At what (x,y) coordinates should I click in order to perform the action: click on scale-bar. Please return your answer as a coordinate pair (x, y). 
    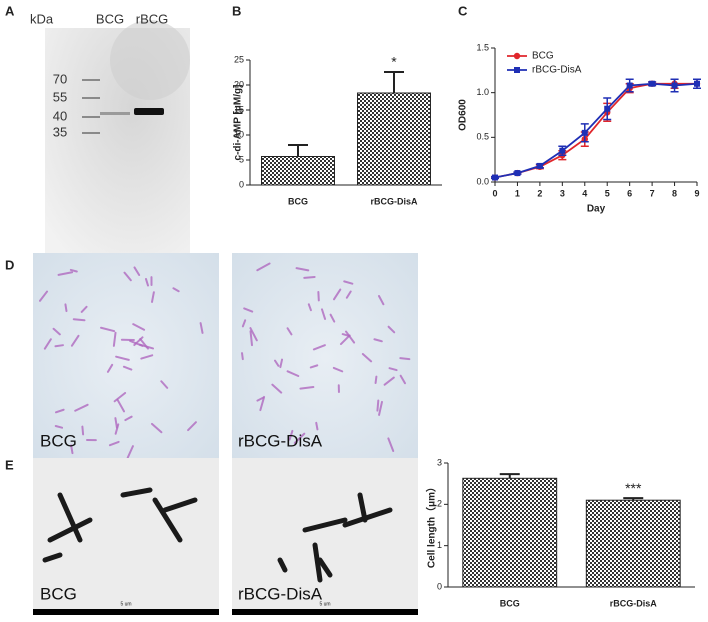
    Looking at the image, I should click on (126, 612).